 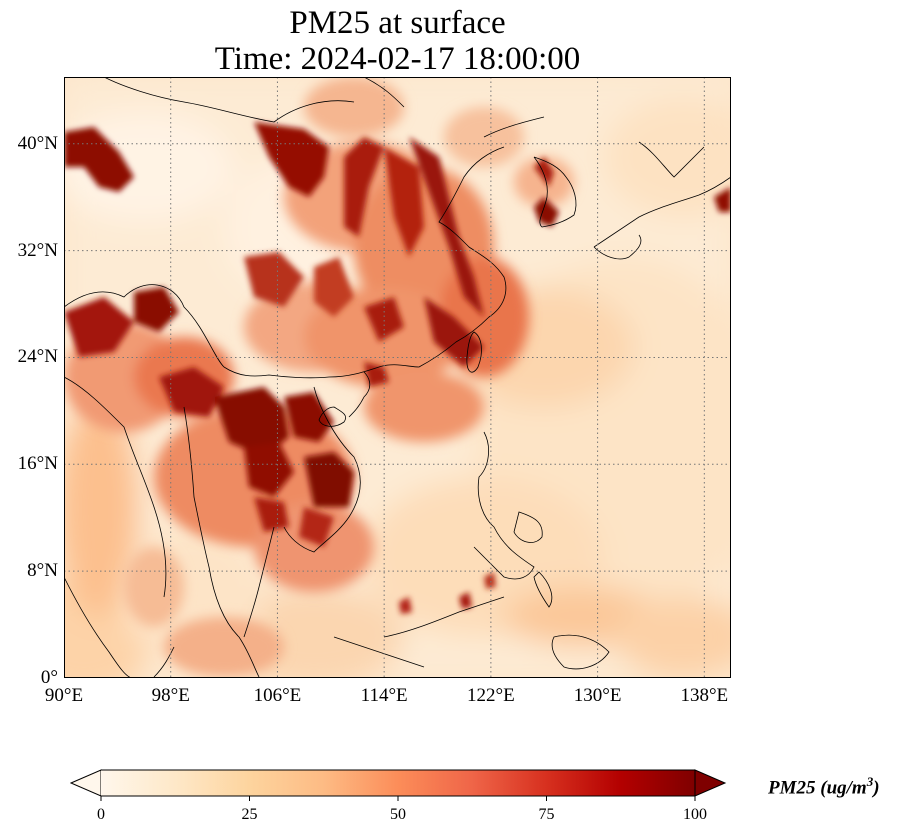 I want to click on colorbar-extend-max, so click(x=710, y=783).